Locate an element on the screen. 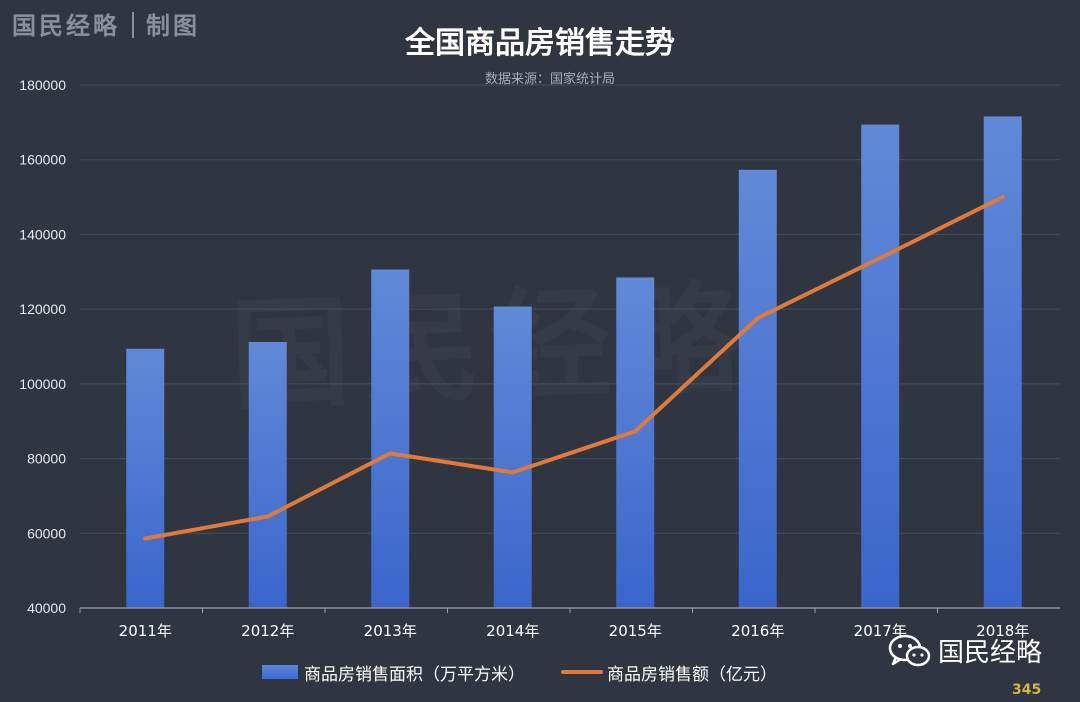 The width and height of the screenshot is (1080, 702). wechat-icon is located at coordinates (909, 650).